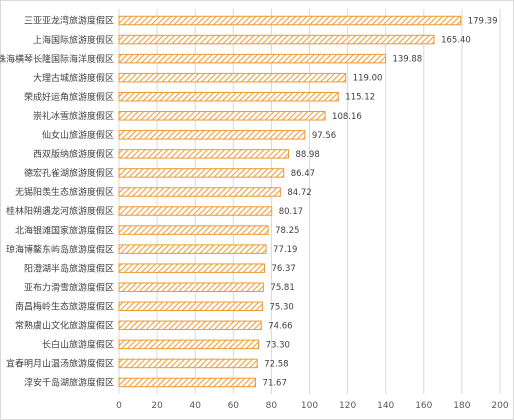  What do you see at coordinates (324, 136) in the screenshot?
I see `data-label: 97.56` at bounding box center [324, 136].